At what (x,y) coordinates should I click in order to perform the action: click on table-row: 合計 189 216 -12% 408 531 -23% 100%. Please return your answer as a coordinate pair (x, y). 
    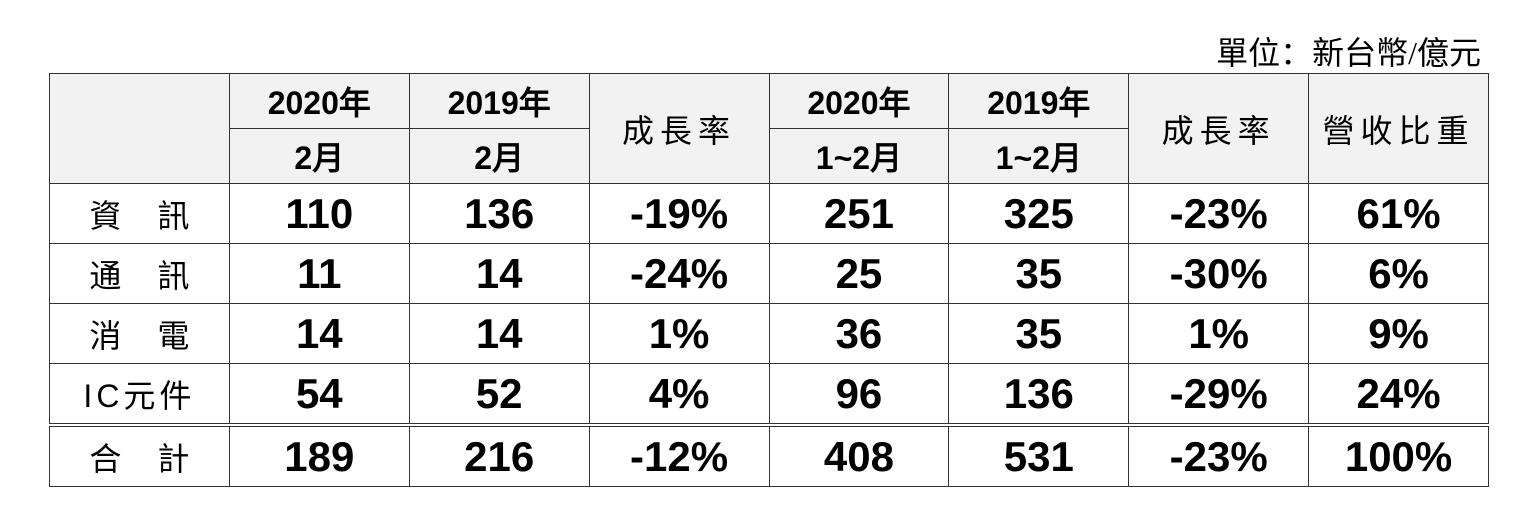
    Looking at the image, I should click on (769, 455).